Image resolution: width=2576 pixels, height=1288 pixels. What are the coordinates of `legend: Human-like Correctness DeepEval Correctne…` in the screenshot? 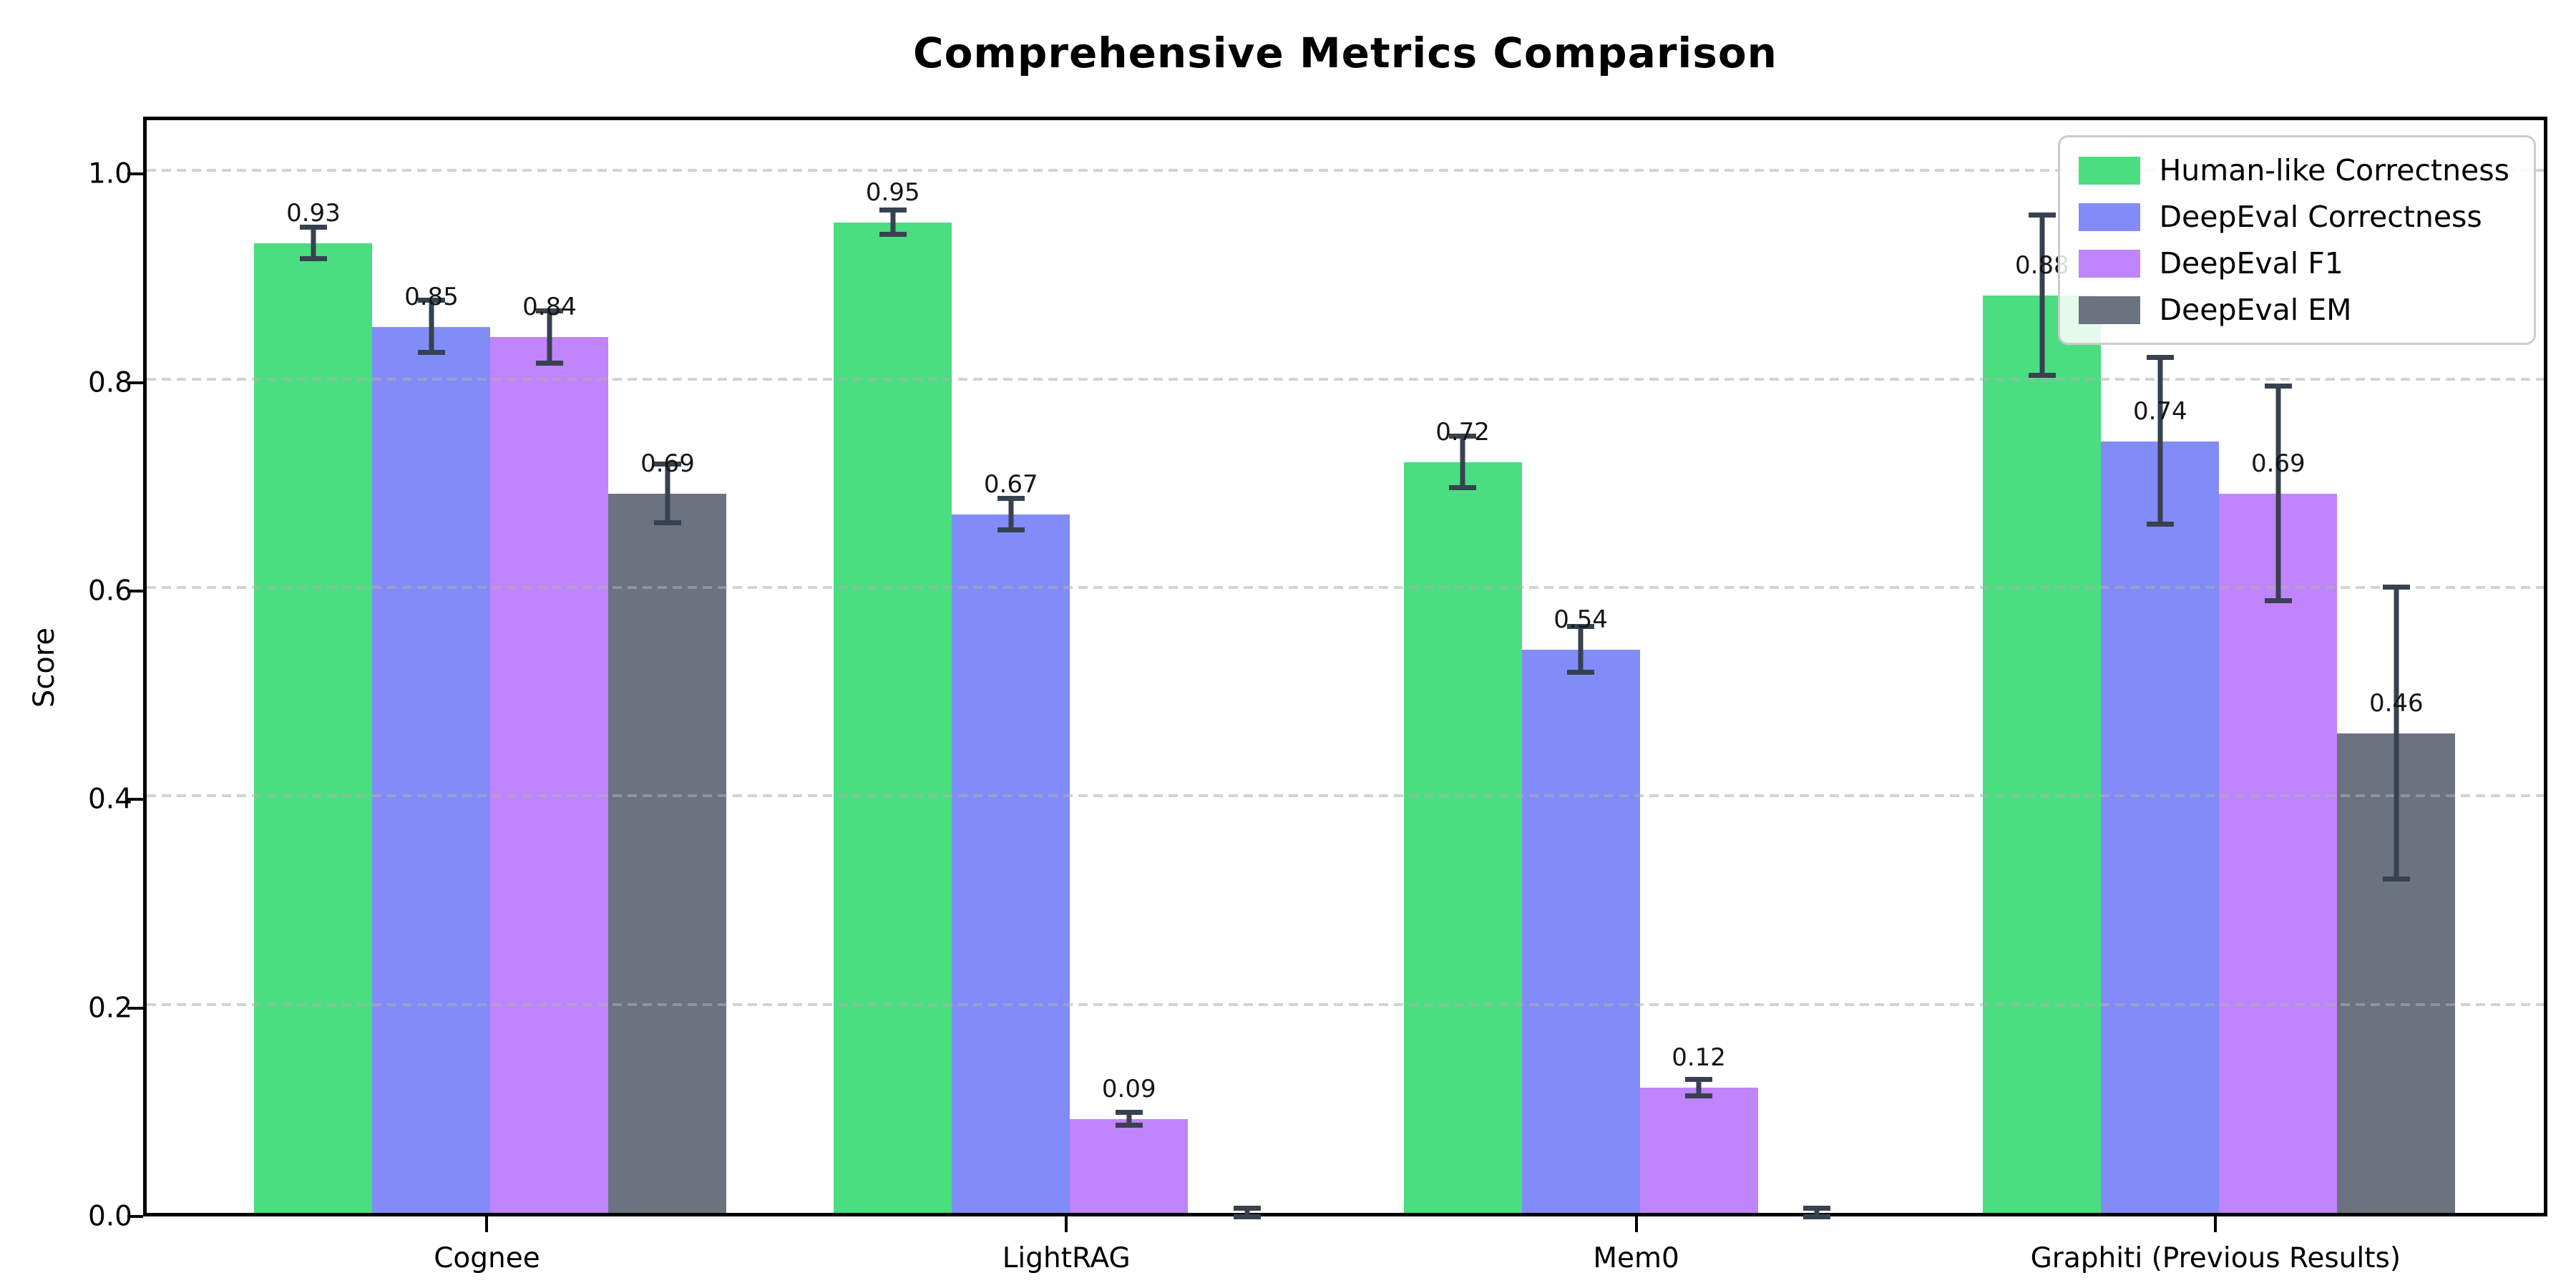 It's located at (2297, 240).